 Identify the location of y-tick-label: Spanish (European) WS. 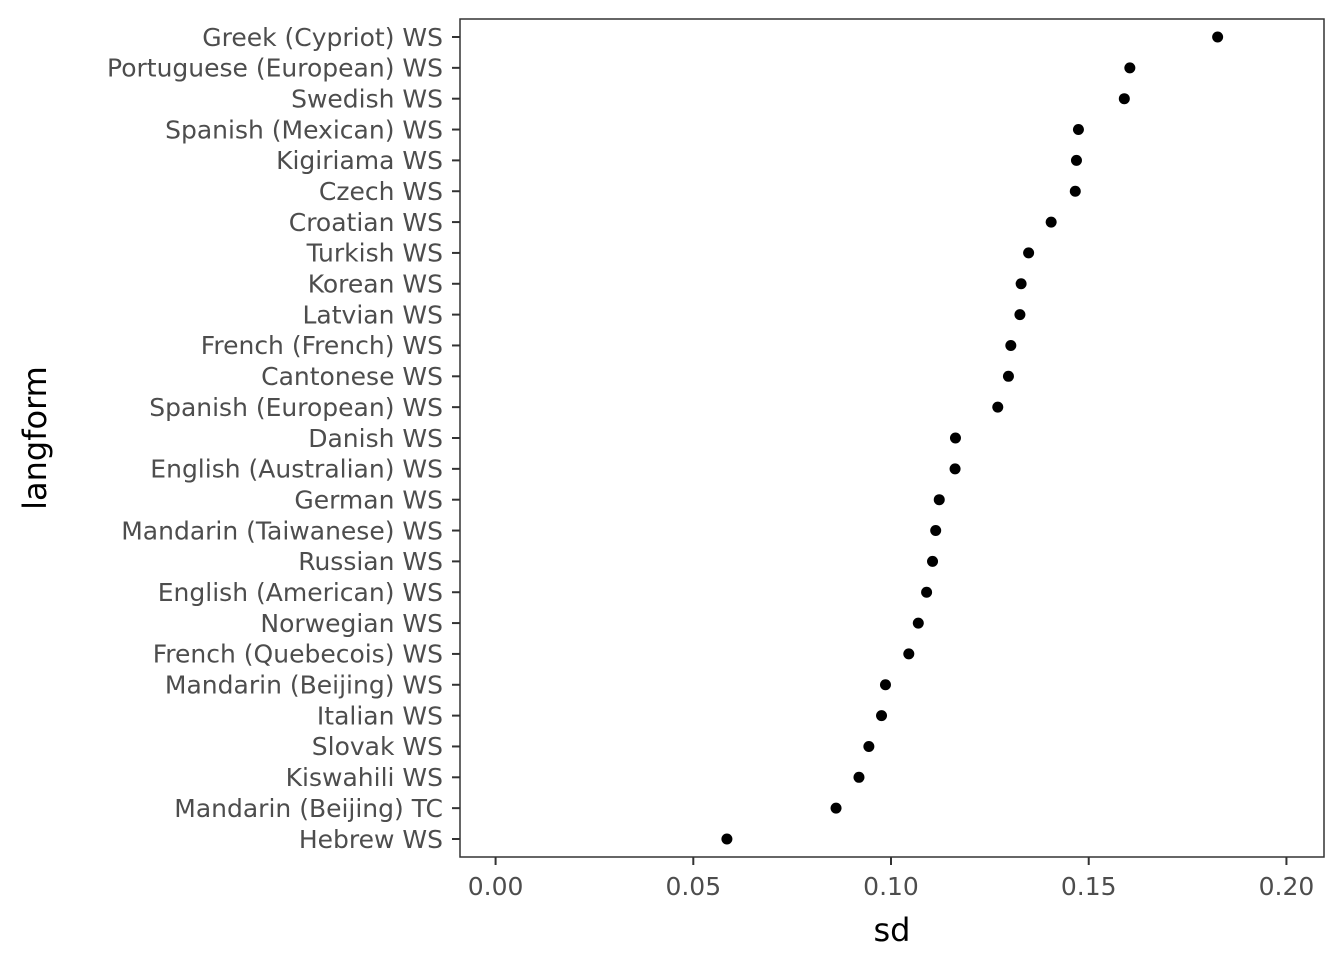
(296, 407).